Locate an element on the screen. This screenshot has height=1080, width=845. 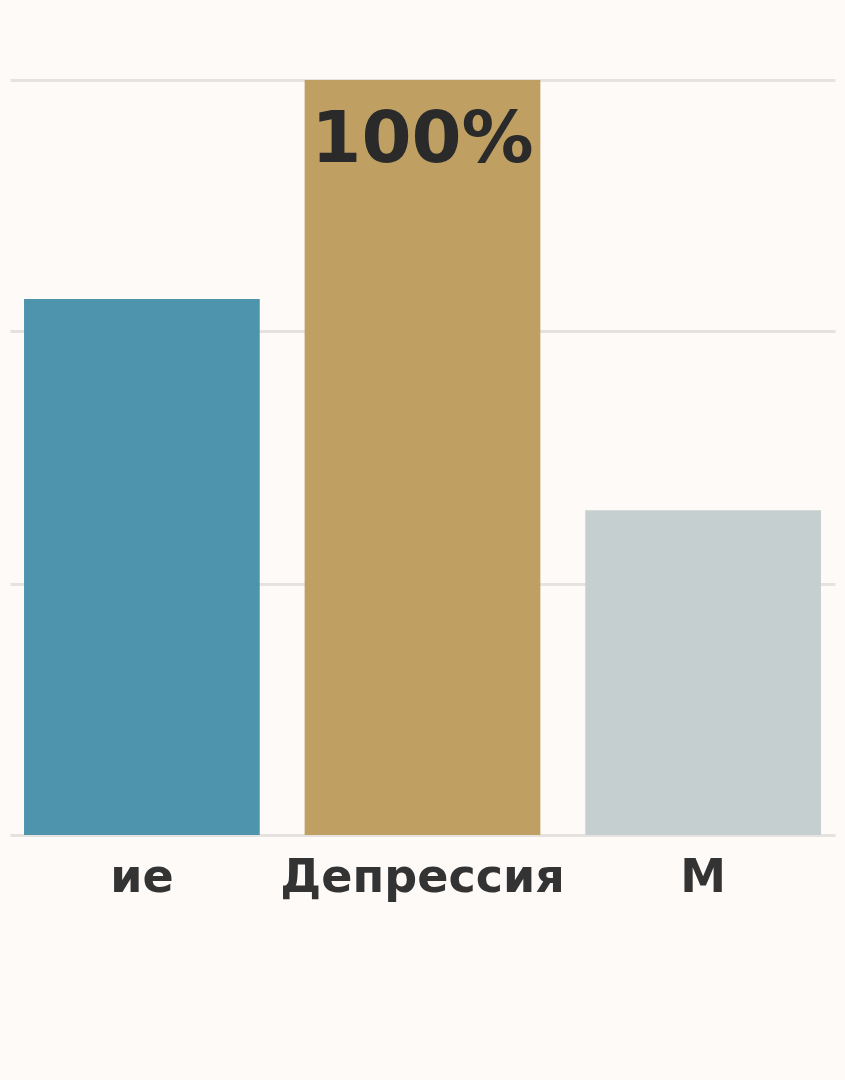
data-label: 100% is located at coordinates (422, 137).